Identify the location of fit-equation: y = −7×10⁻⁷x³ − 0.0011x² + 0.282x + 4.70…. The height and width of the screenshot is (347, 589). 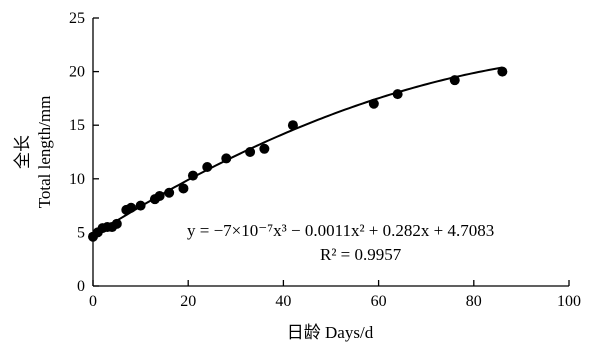
(340, 230).